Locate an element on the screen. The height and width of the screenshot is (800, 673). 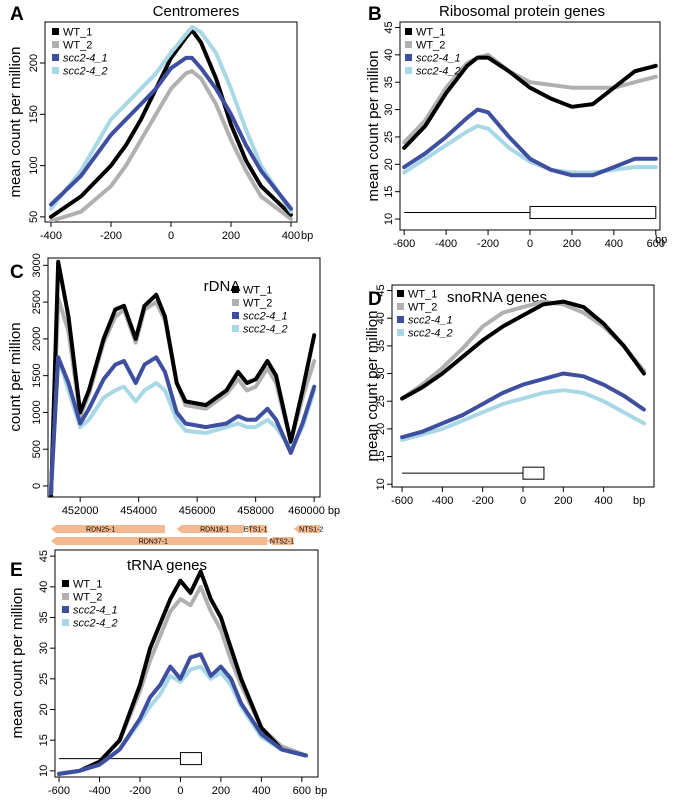
x-tick-label: 454000 is located at coordinates (138, 511).